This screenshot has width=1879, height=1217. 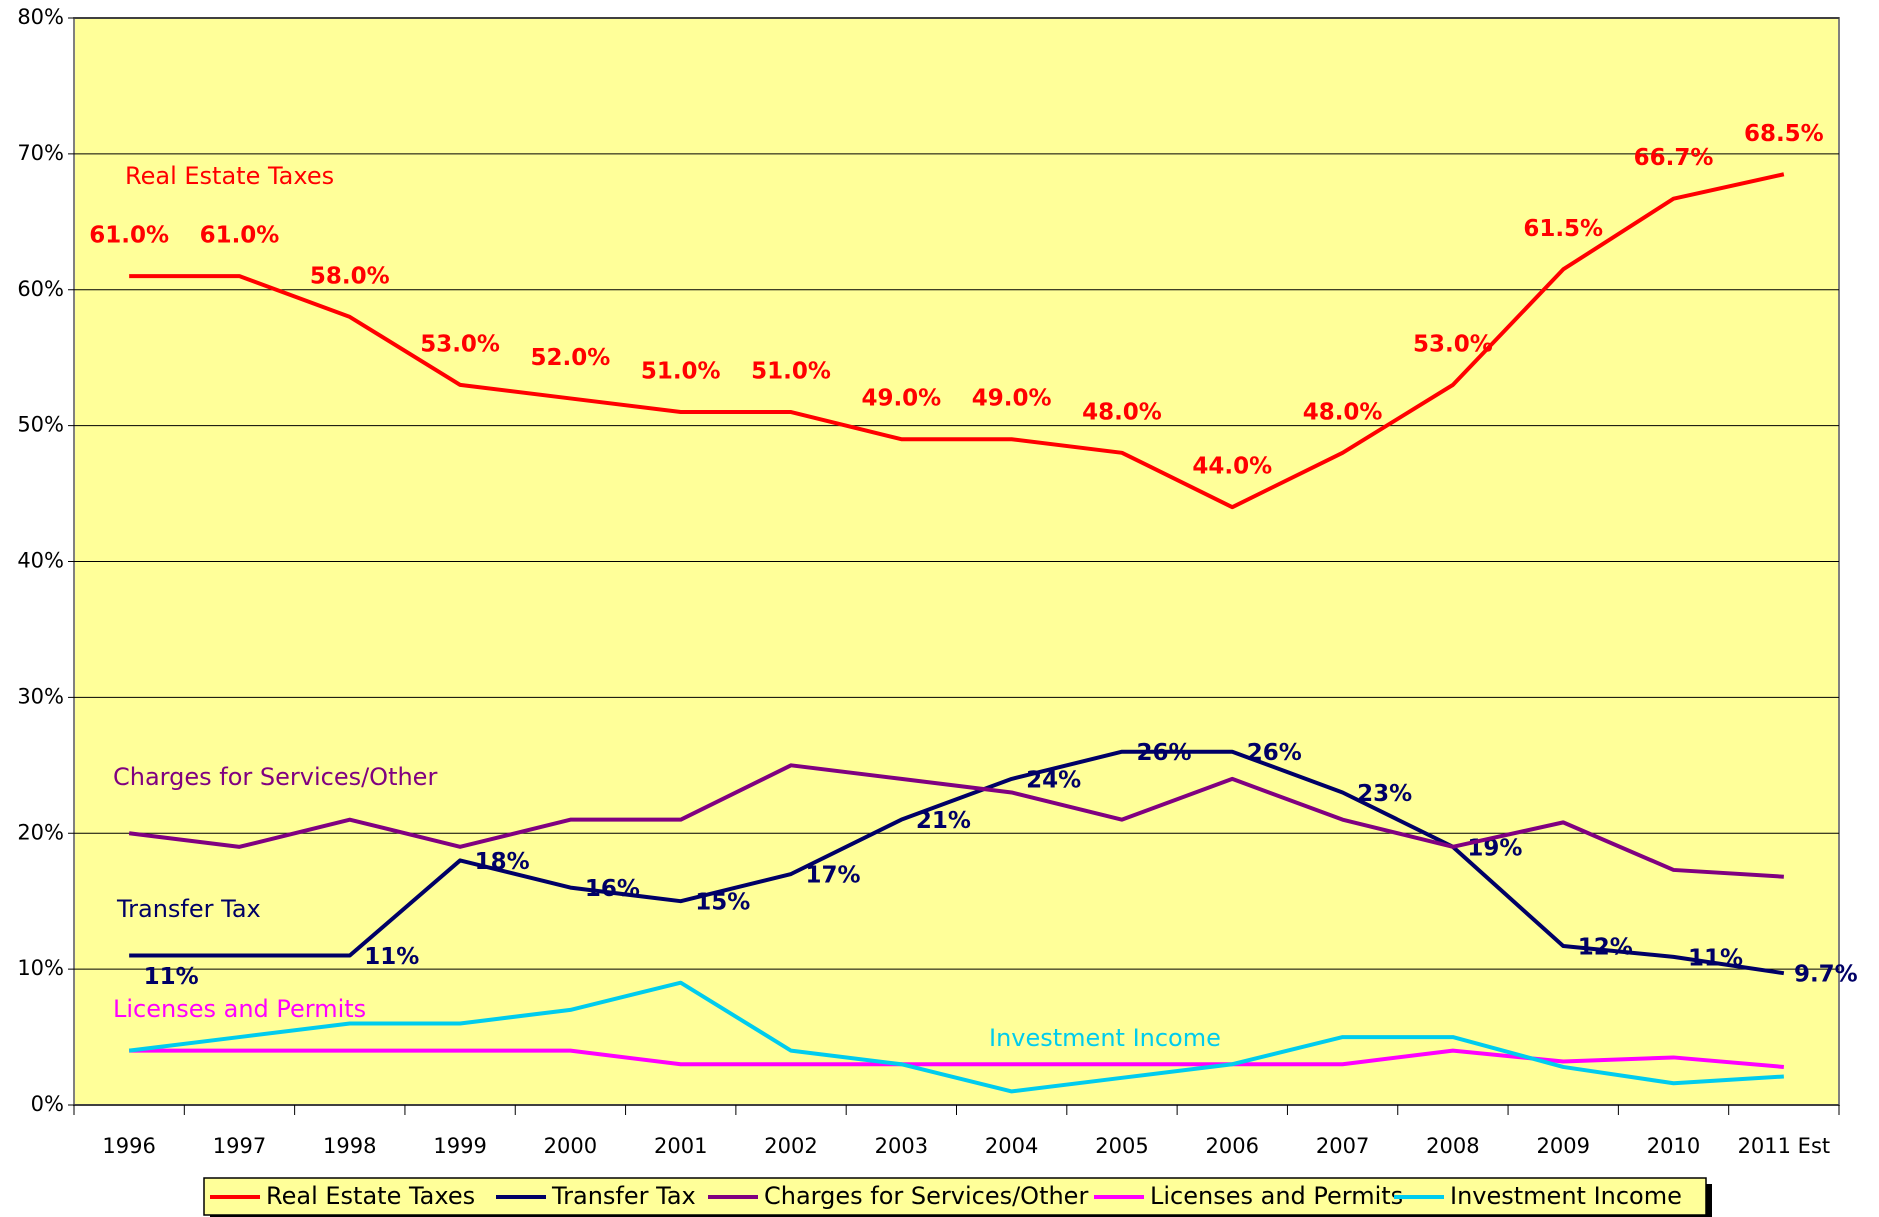 What do you see at coordinates (833, 876) in the screenshot?
I see `data-label: 17%` at bounding box center [833, 876].